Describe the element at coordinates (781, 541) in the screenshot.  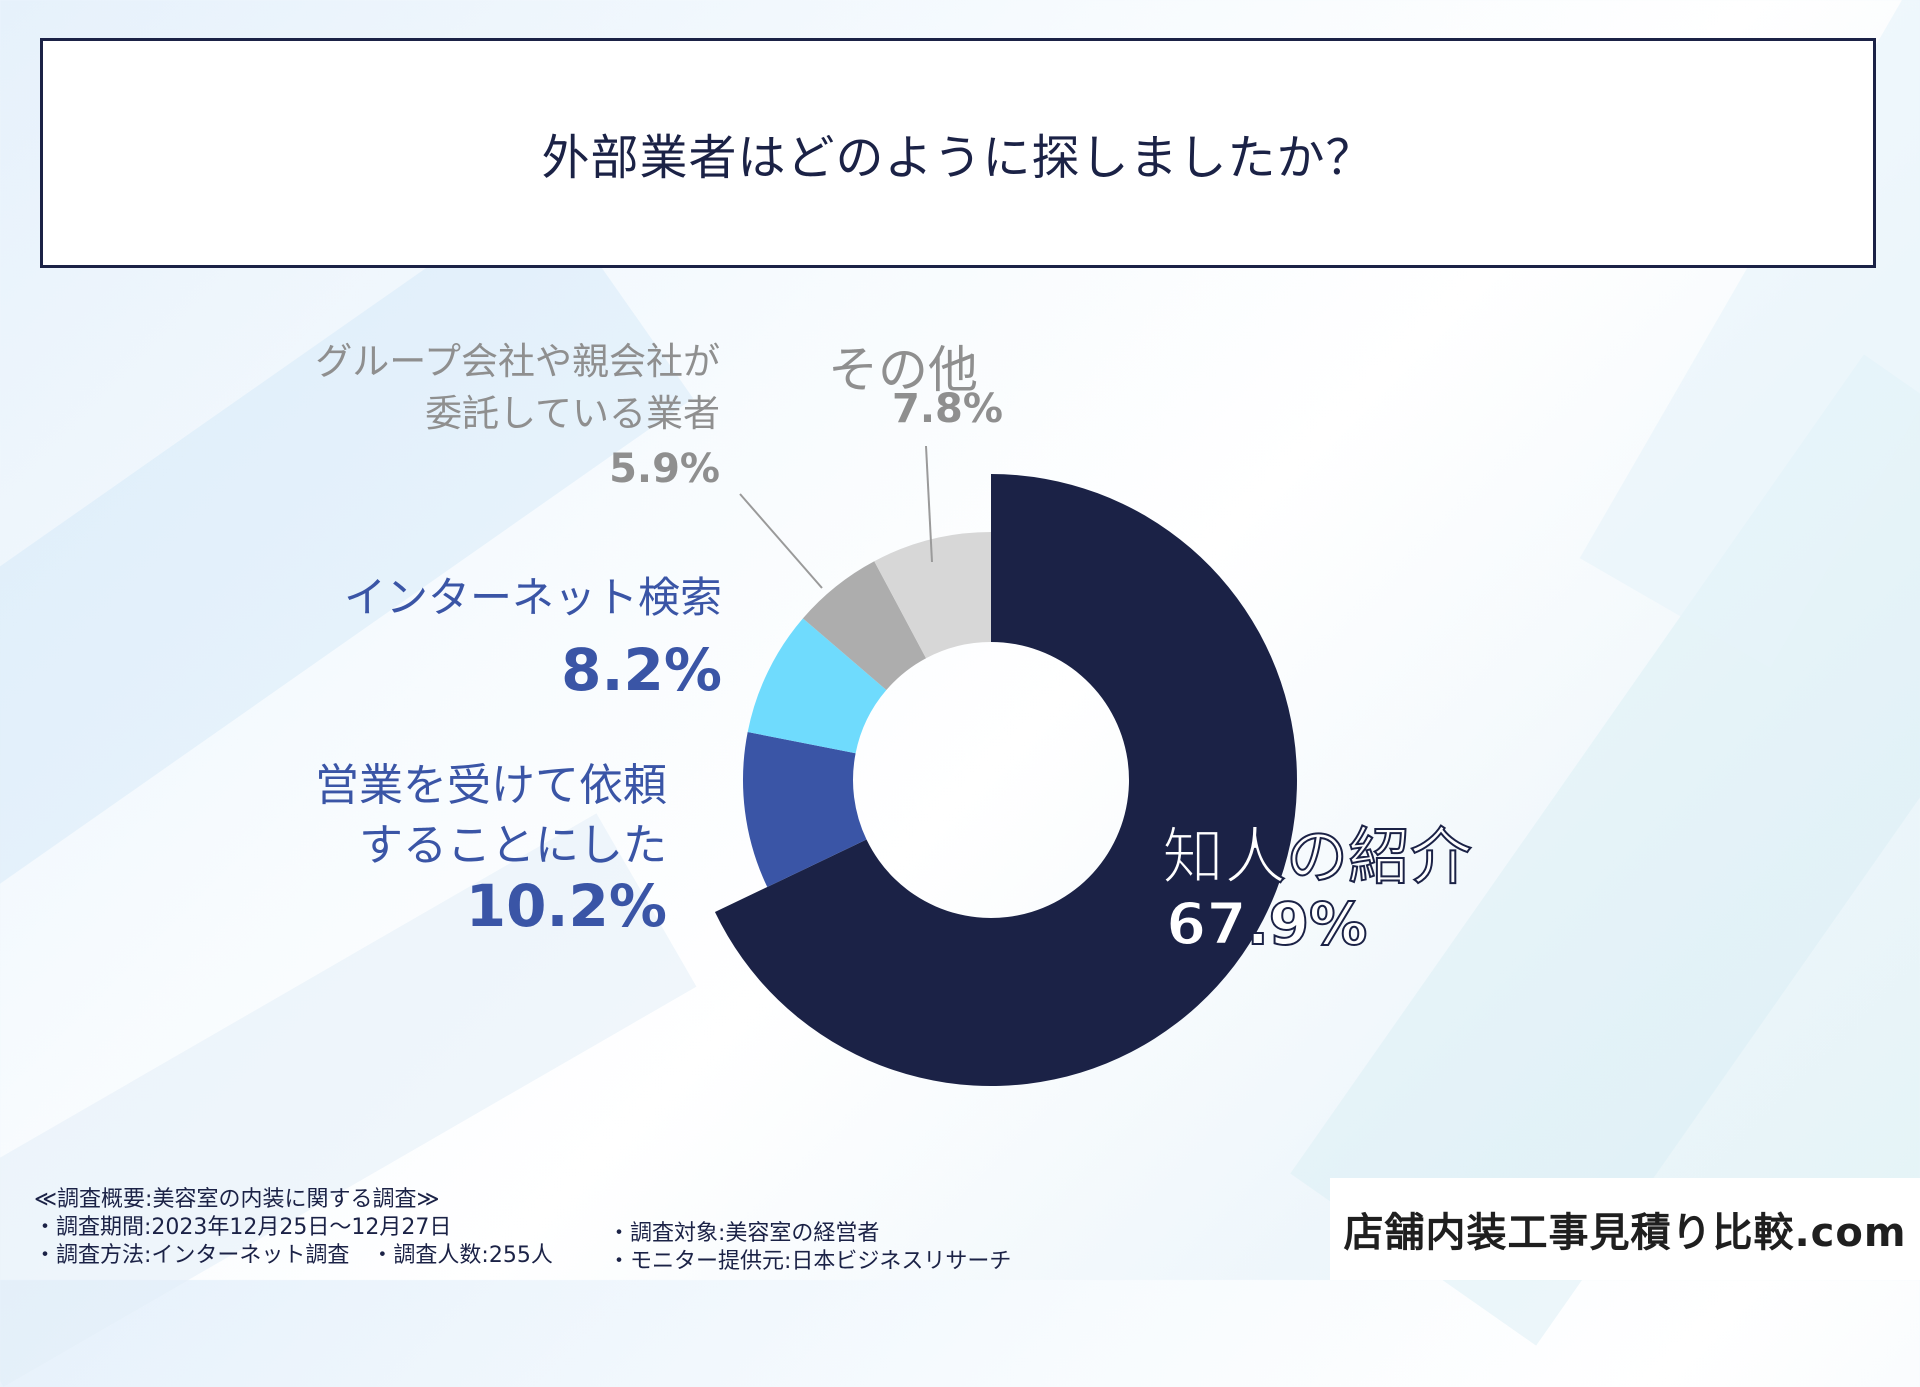
I see `leader-line-group-company` at that location.